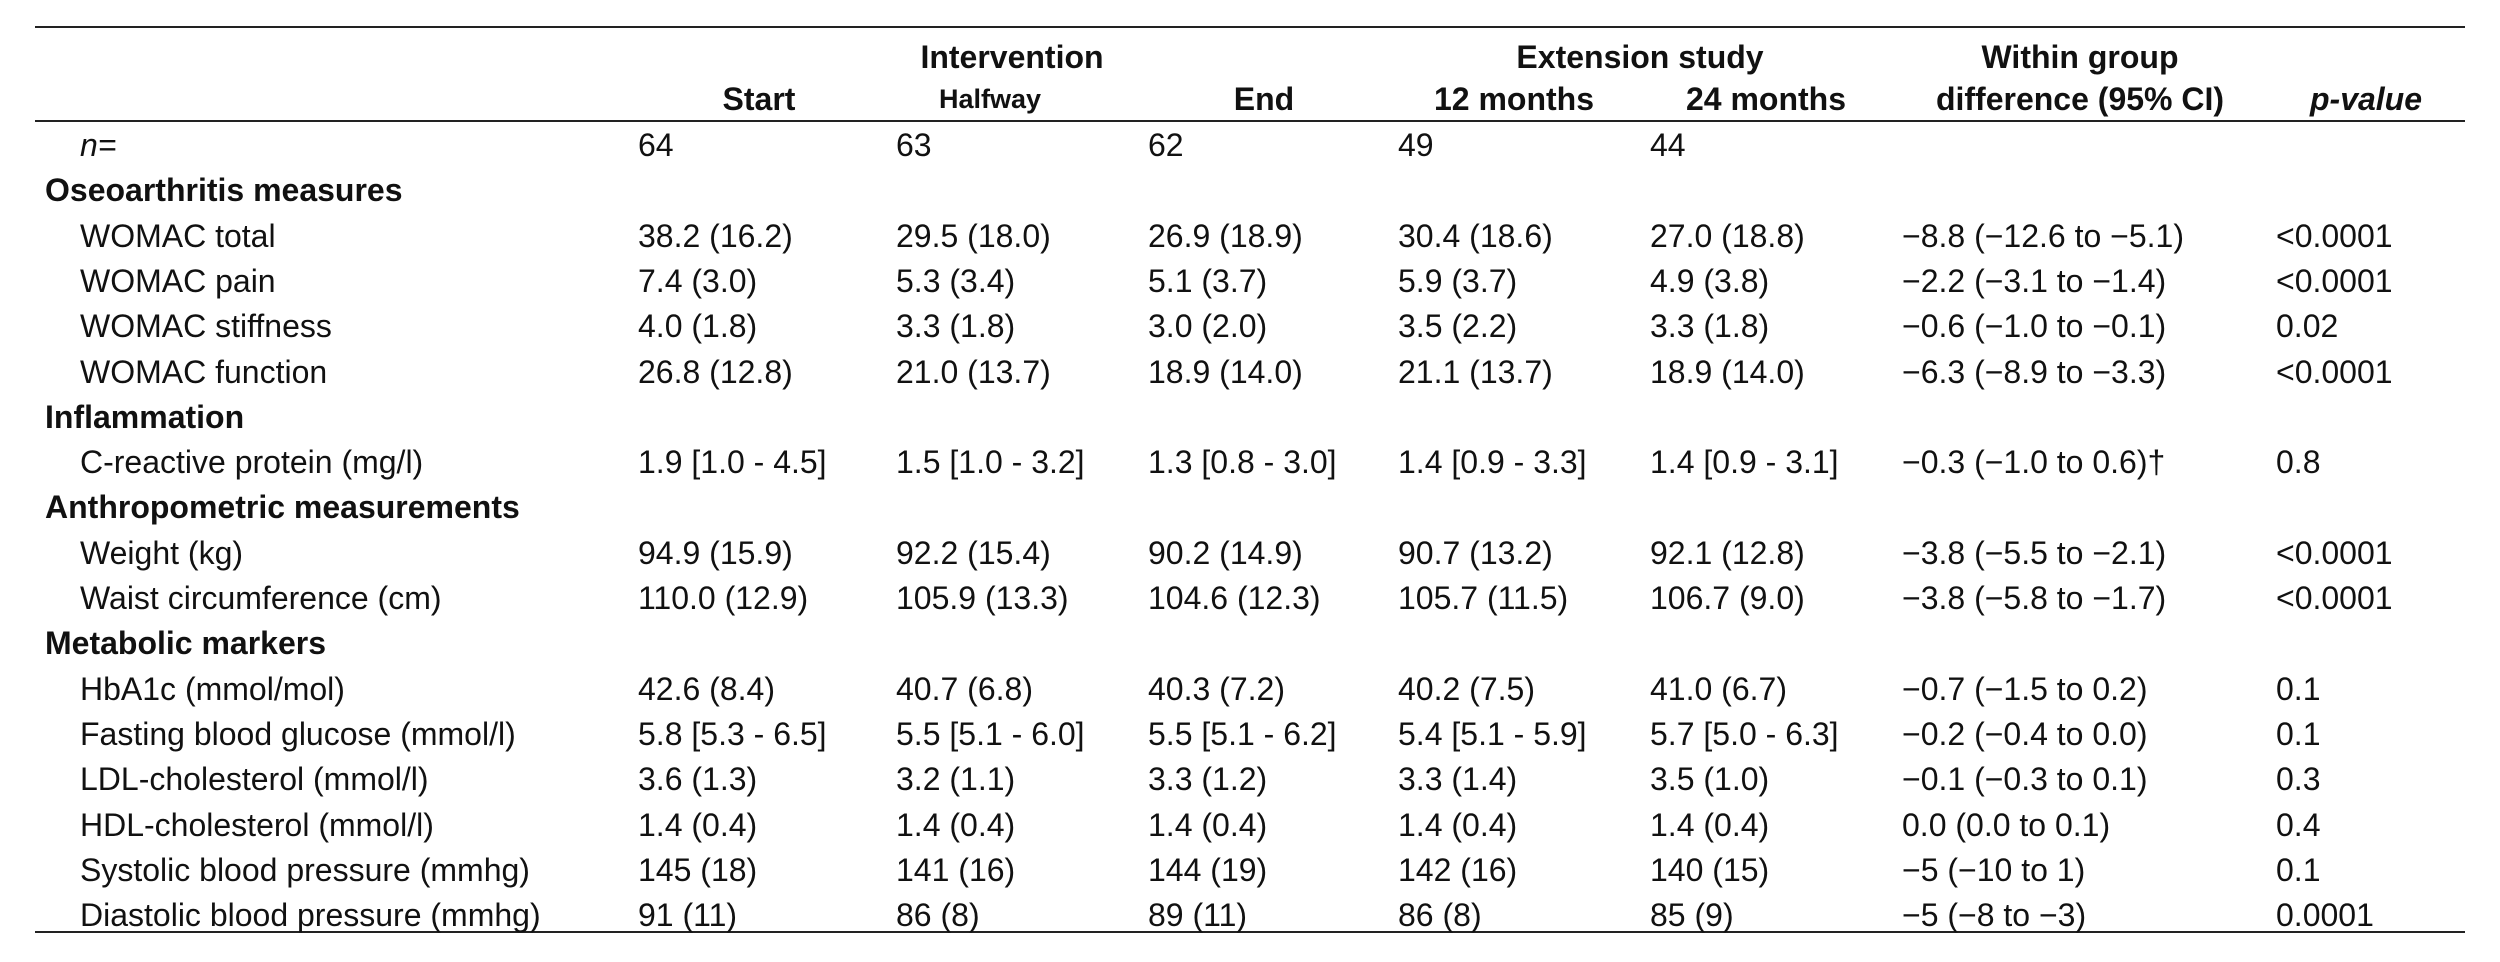 This screenshot has height=962, width=2500. I want to click on table-cell: 105.7 (11.5), so click(1483, 598).